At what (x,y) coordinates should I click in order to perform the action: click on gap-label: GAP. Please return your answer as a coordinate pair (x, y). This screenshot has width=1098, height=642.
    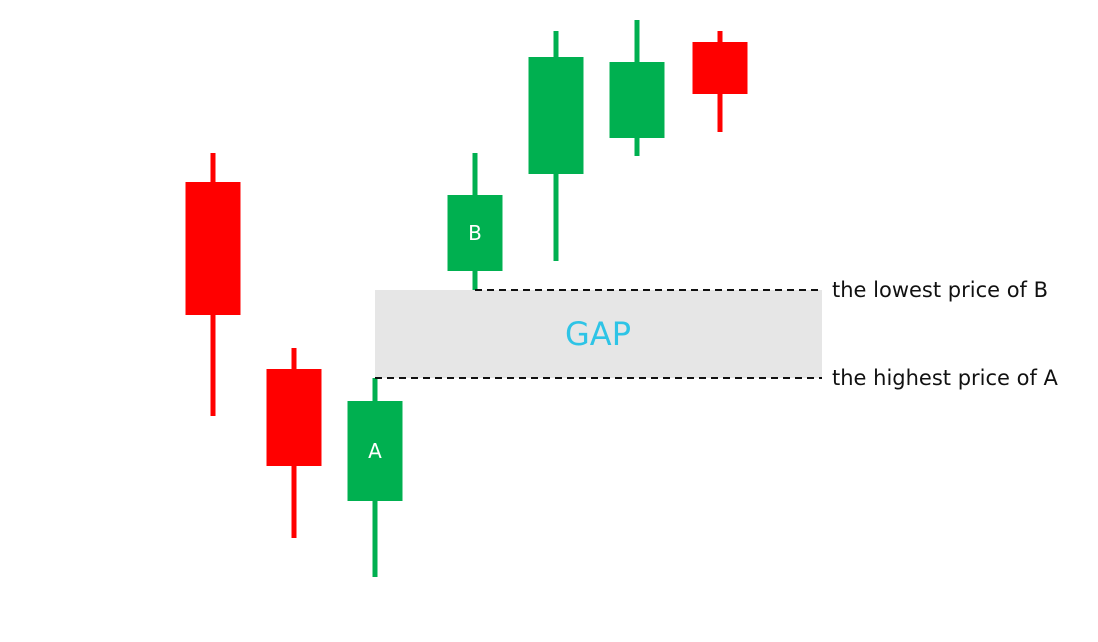
    Looking at the image, I should click on (598, 334).